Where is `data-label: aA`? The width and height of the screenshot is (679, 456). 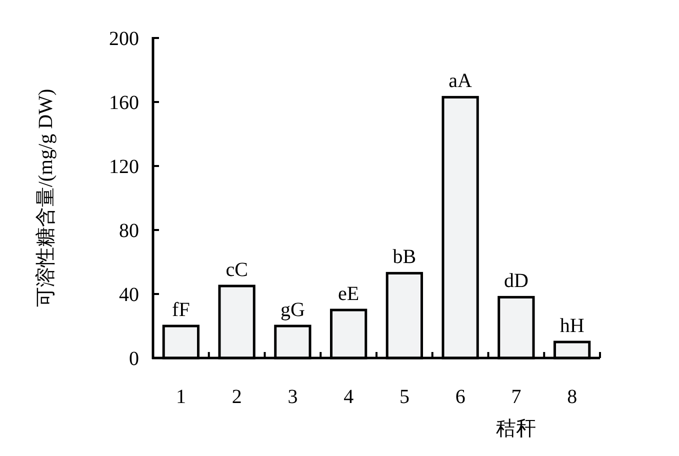
data-label: aA is located at coordinates (460, 81).